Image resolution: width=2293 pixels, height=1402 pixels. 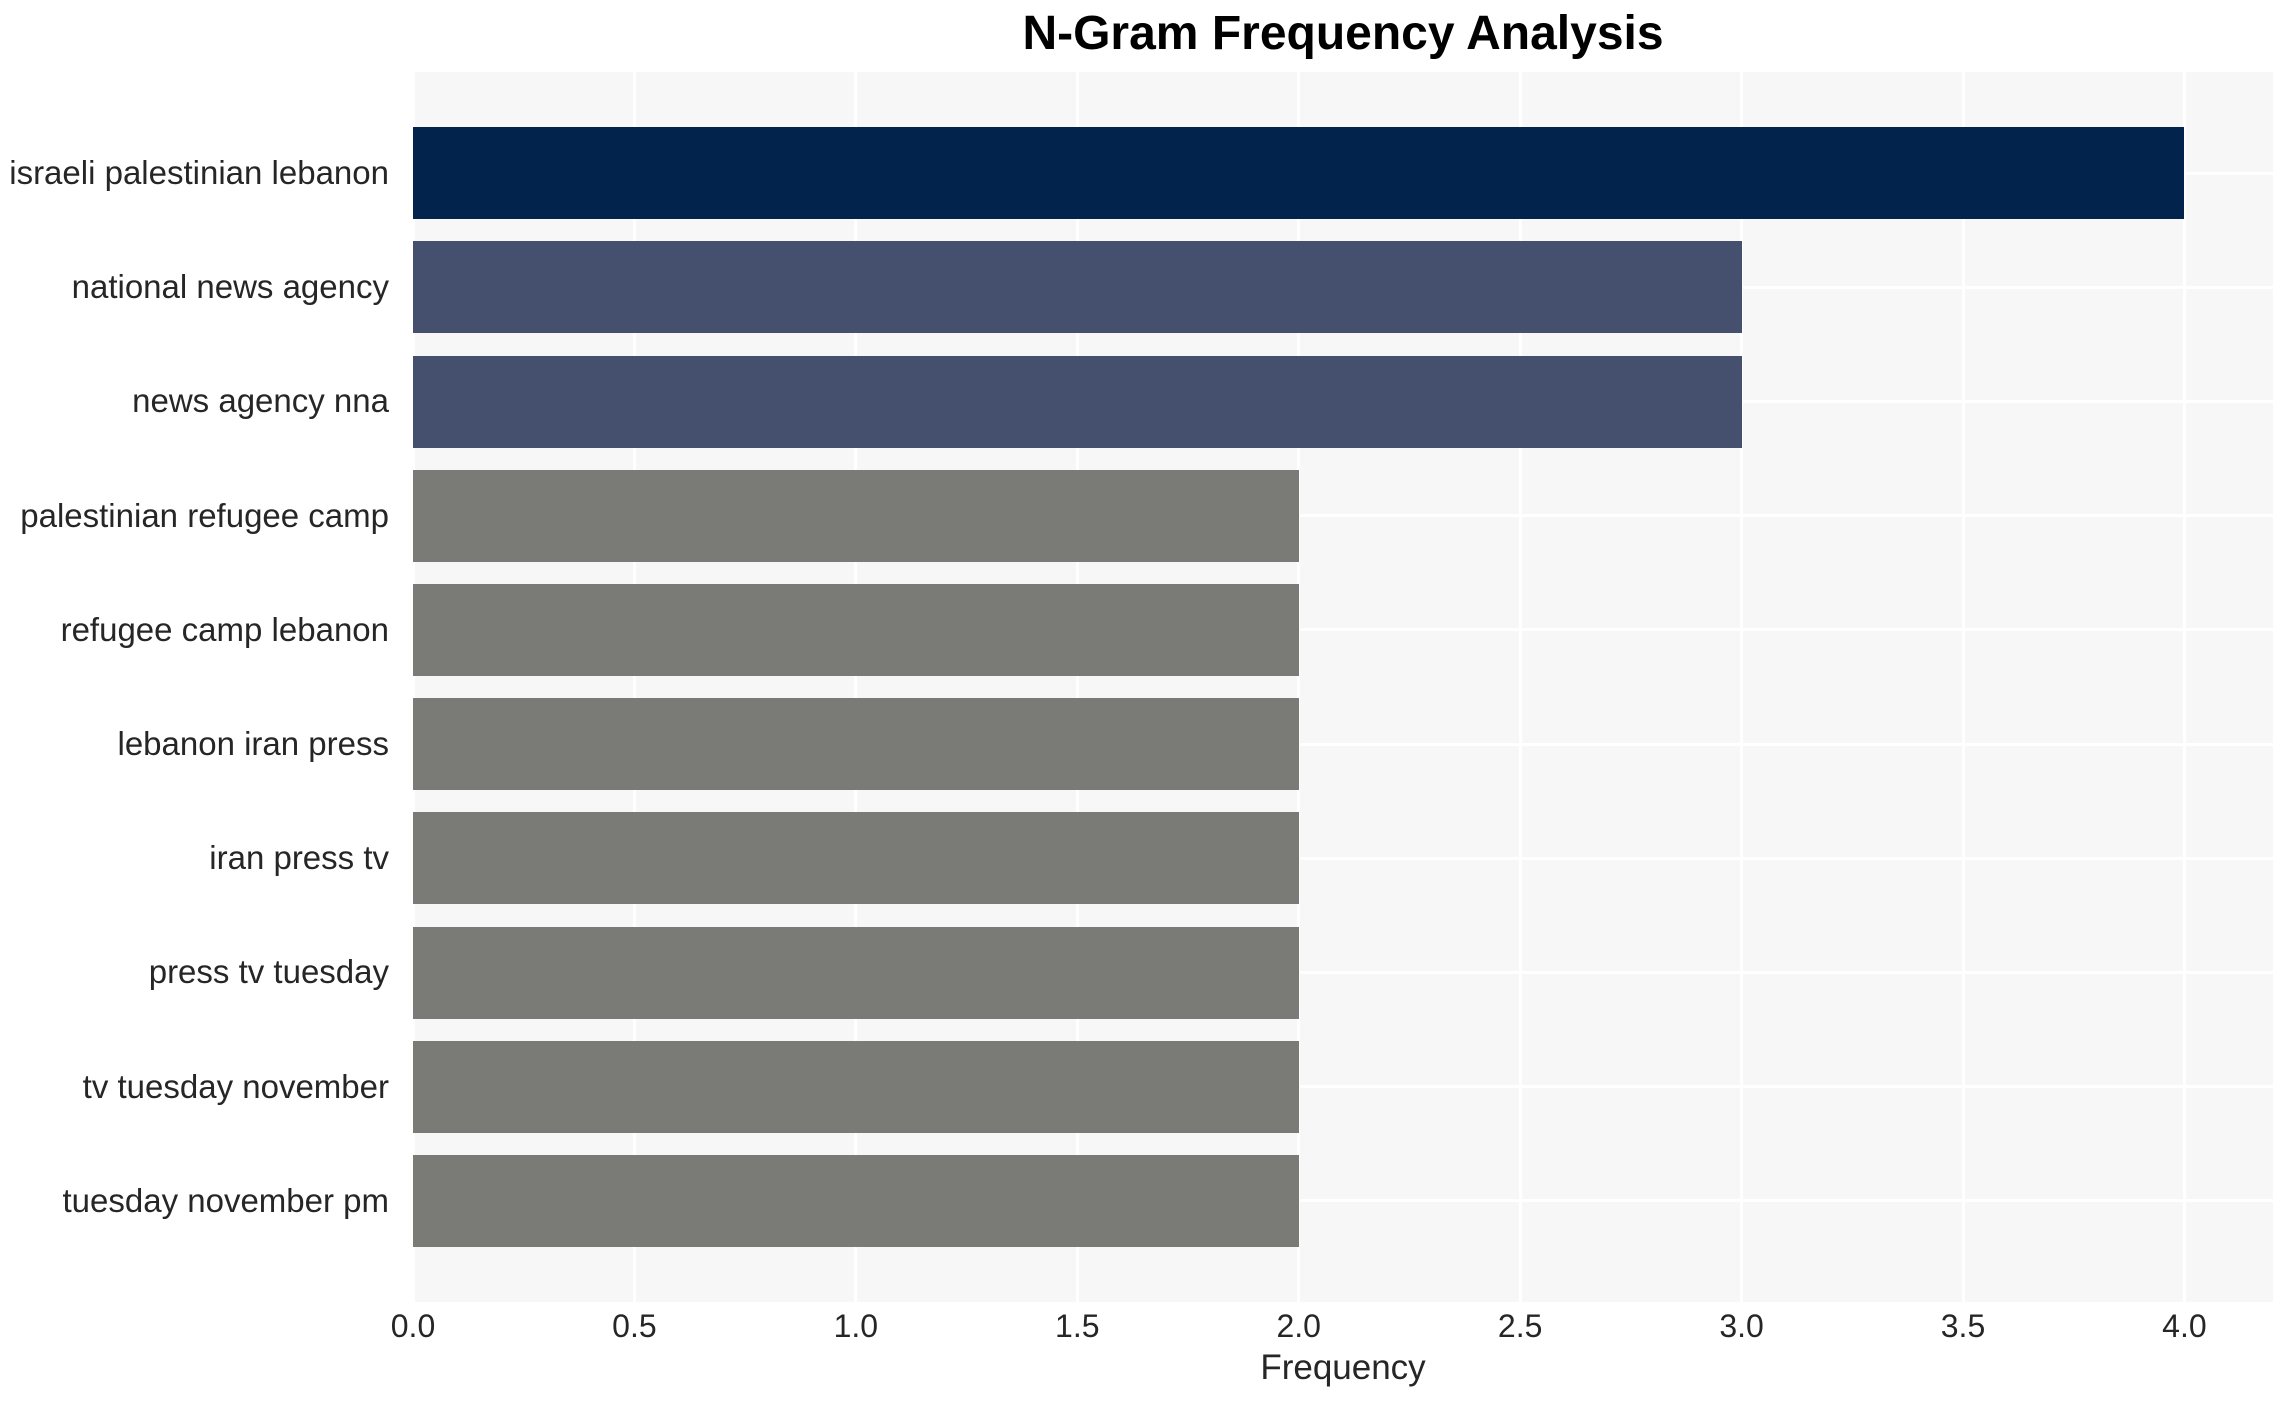 I want to click on y-tick-label: lebanon iran press, so click(x=253, y=744).